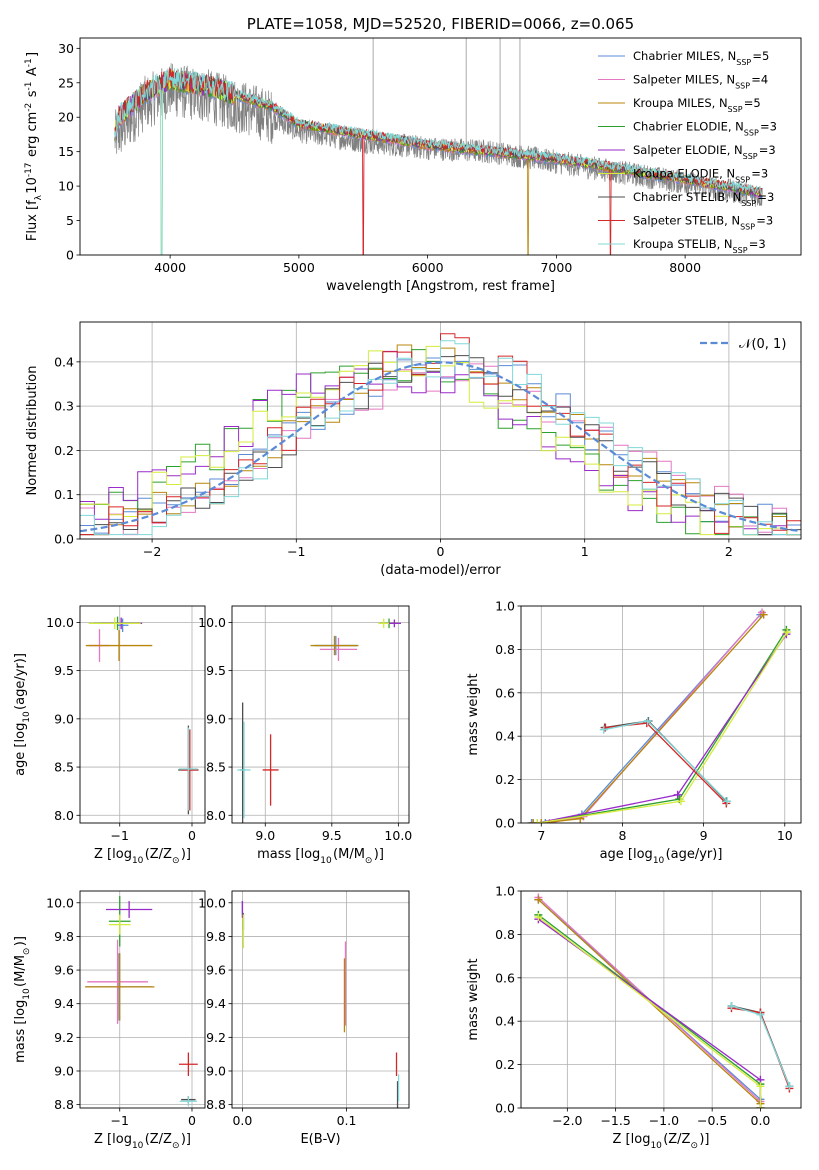 Image resolution: width=819 pixels, height=1170 pixels. What do you see at coordinates (66, 186) in the screenshot?
I see `y-tick-label: 10` at bounding box center [66, 186].